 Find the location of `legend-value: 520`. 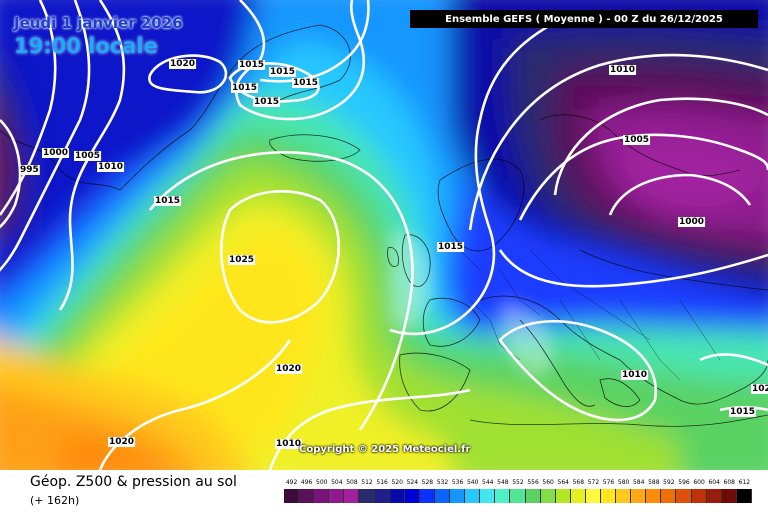

legend-value: 520 is located at coordinates (397, 482).